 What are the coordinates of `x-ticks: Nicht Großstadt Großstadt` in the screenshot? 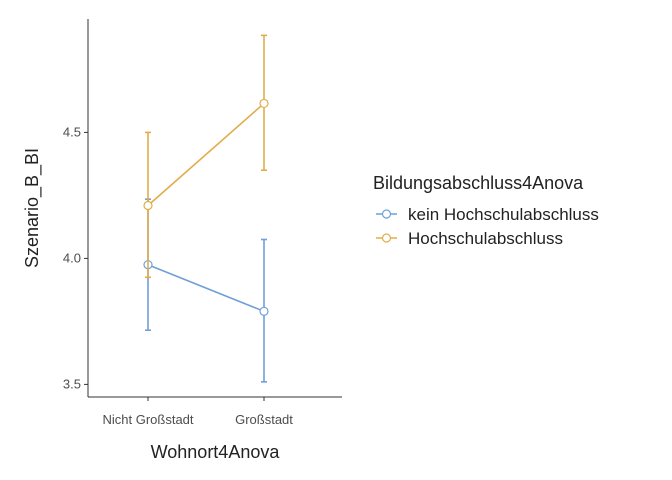 It's located at (197, 412).